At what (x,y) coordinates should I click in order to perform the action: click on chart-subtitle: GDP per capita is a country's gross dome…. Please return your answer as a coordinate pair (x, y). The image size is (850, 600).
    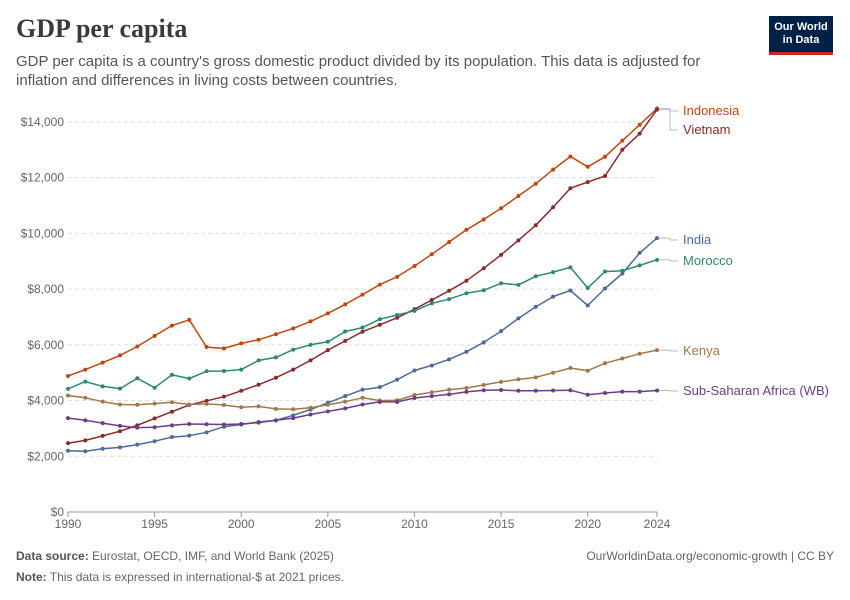
    Looking at the image, I should click on (358, 71).